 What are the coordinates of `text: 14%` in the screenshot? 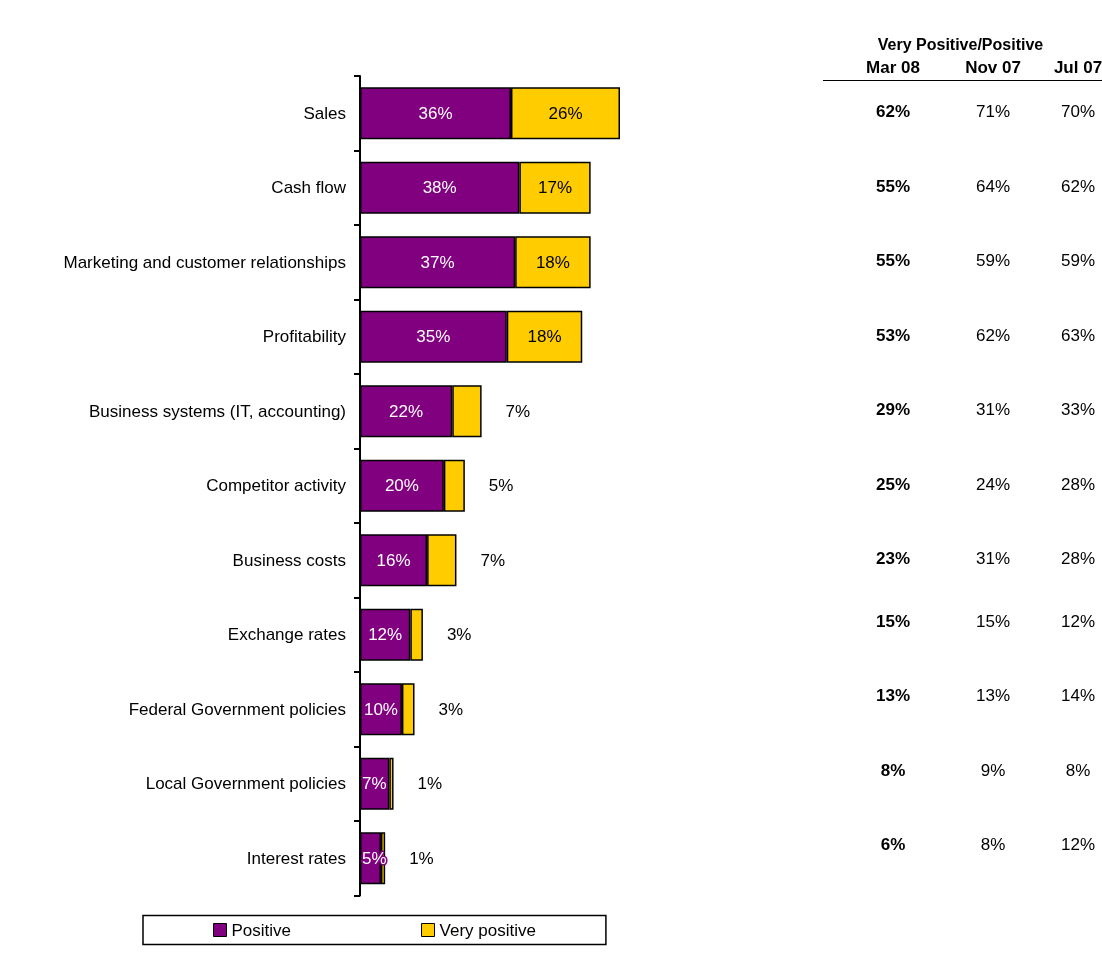 It's located at (1078, 695).